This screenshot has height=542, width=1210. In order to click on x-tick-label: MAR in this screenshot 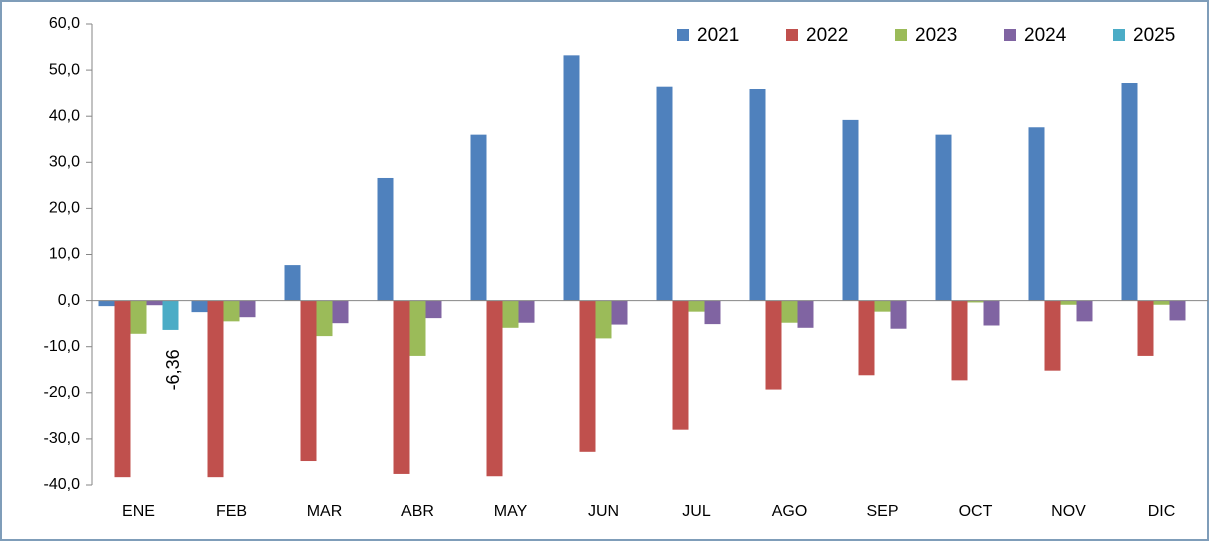, I will do `click(325, 511)`.